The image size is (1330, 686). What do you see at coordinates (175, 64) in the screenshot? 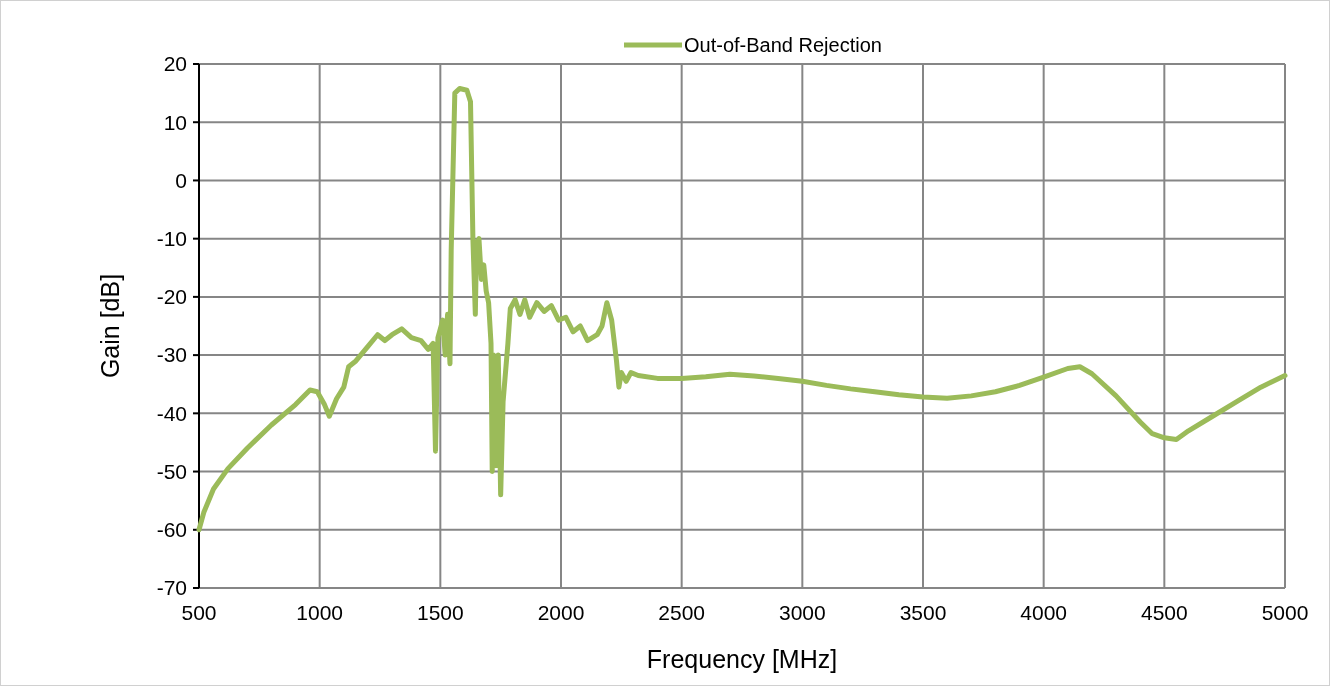
I see `y-tick-label: 20` at bounding box center [175, 64].